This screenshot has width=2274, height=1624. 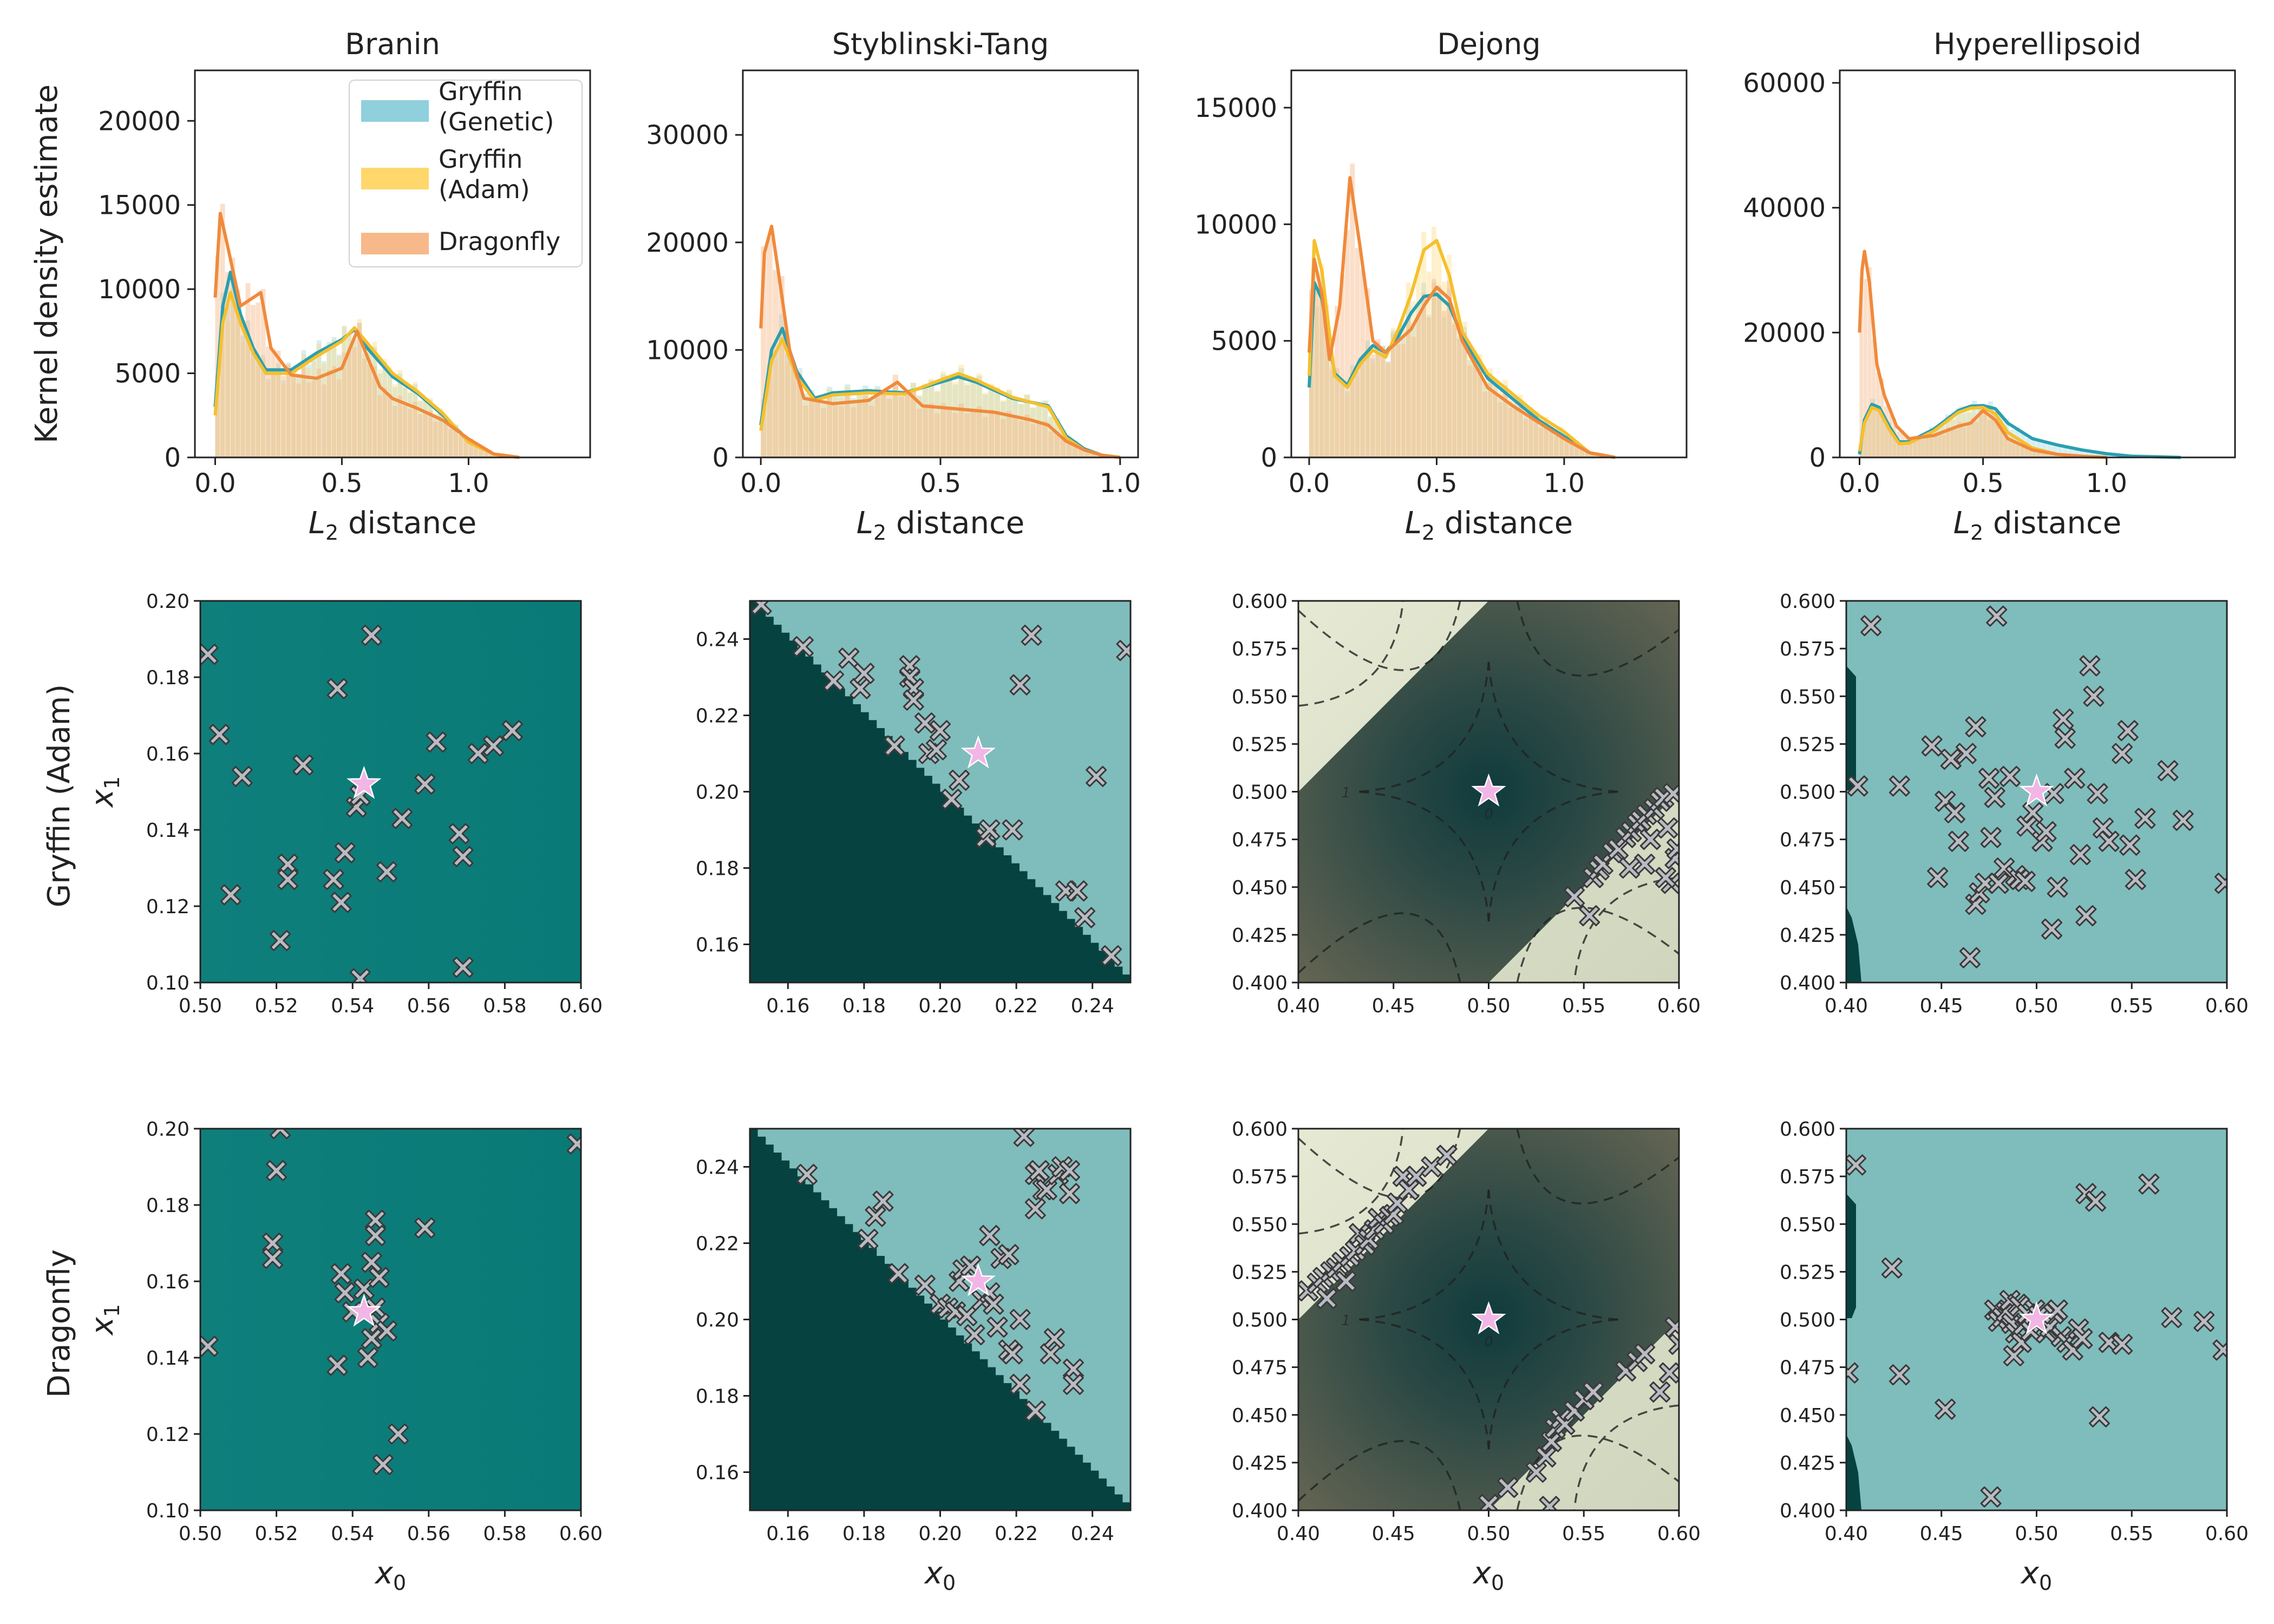 I want to click on x-tick-label: 0.24, so click(x=1093, y=1534).